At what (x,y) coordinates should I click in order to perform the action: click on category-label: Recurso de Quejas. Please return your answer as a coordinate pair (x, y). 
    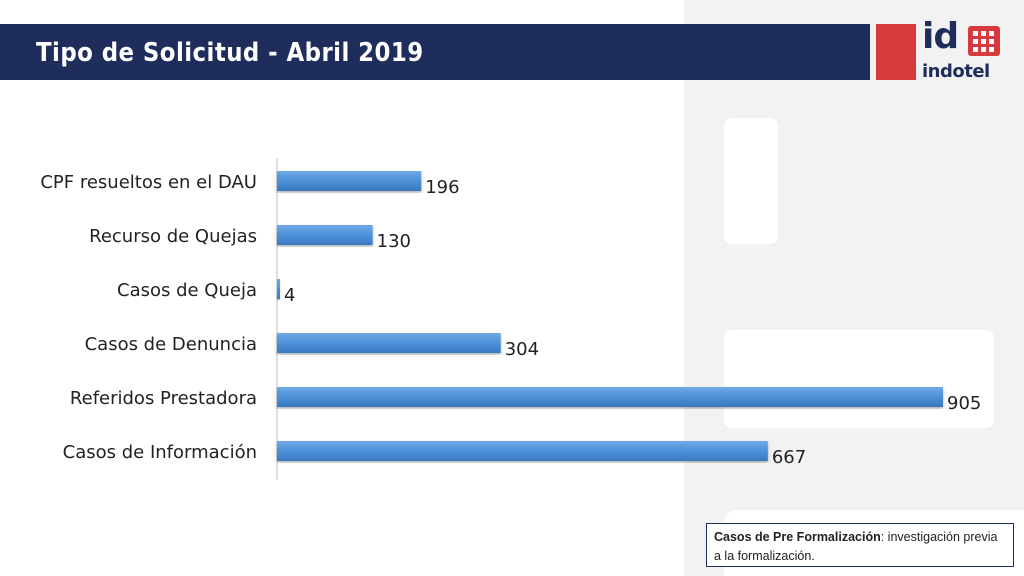
    Looking at the image, I should click on (173, 236).